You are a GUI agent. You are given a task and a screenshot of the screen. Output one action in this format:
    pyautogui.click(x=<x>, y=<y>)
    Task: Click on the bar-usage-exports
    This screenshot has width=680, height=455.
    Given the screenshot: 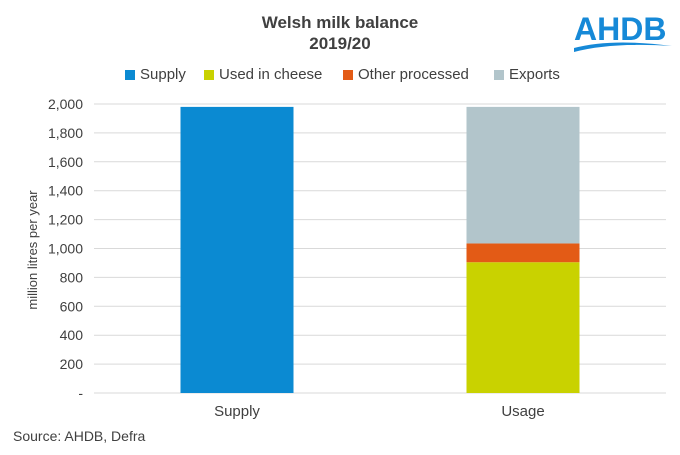 What is the action you would take?
    pyautogui.click(x=523, y=175)
    